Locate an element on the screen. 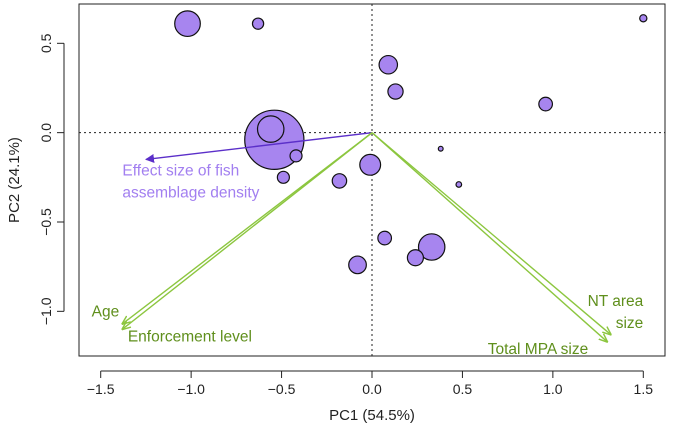  arrow-label: Effect size of fish assemblage density is located at coordinates (190, 182).